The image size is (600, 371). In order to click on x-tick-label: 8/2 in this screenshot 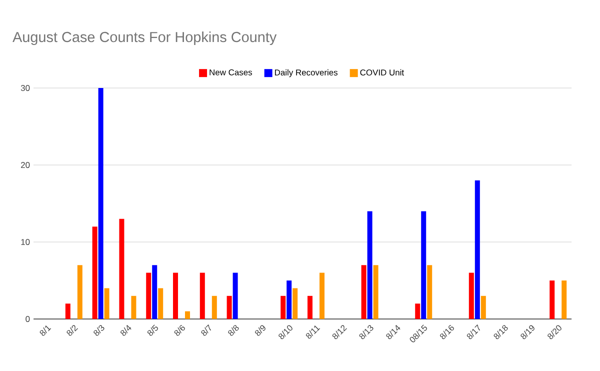, I will do `click(72, 330)`.